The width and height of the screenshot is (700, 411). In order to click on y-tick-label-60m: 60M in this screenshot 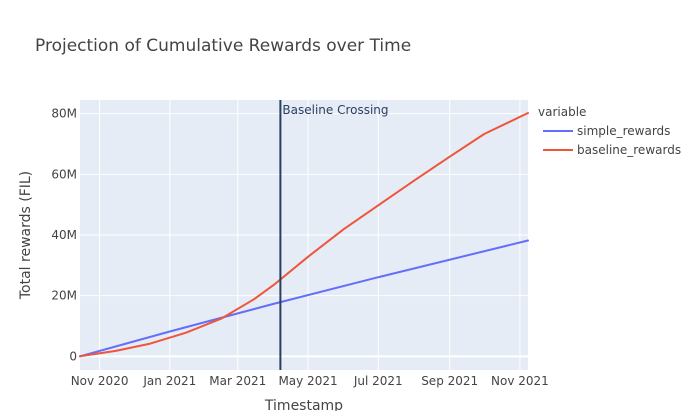, I will do `click(64, 174)`.